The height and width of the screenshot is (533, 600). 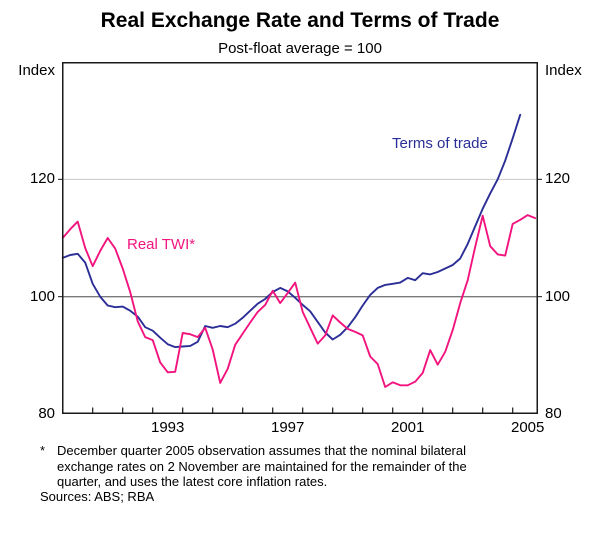 What do you see at coordinates (168, 427) in the screenshot?
I see `x-tick-label-1993: 1993` at bounding box center [168, 427].